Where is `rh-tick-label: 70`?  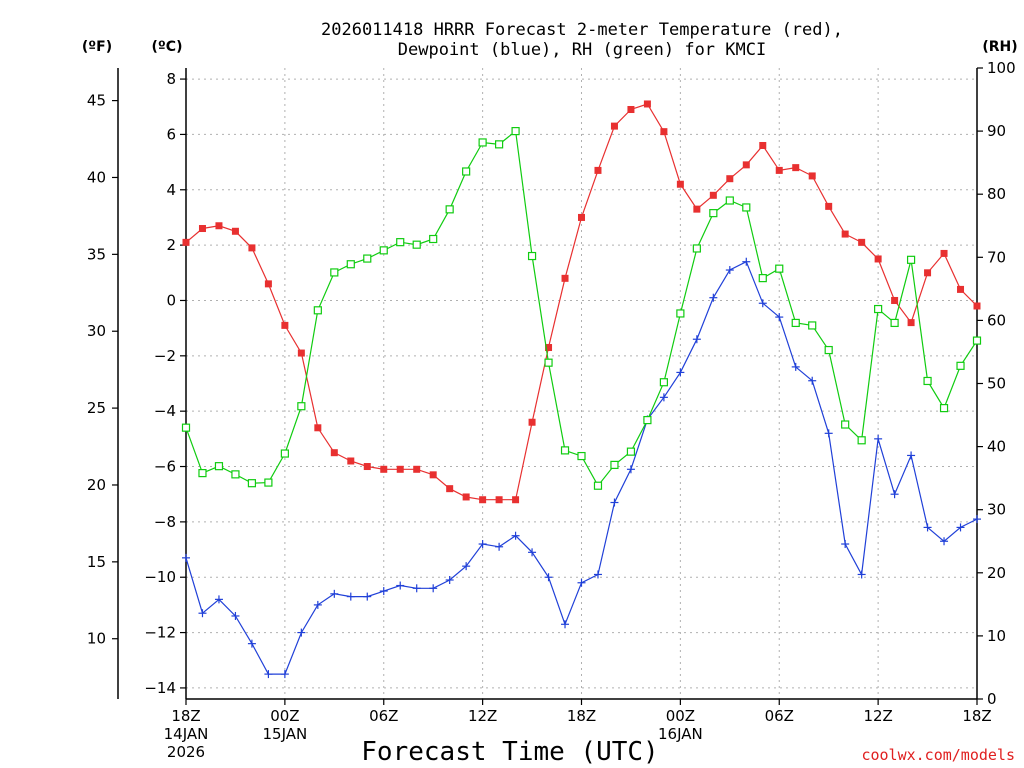 rh-tick-label: 70 is located at coordinates (996, 257).